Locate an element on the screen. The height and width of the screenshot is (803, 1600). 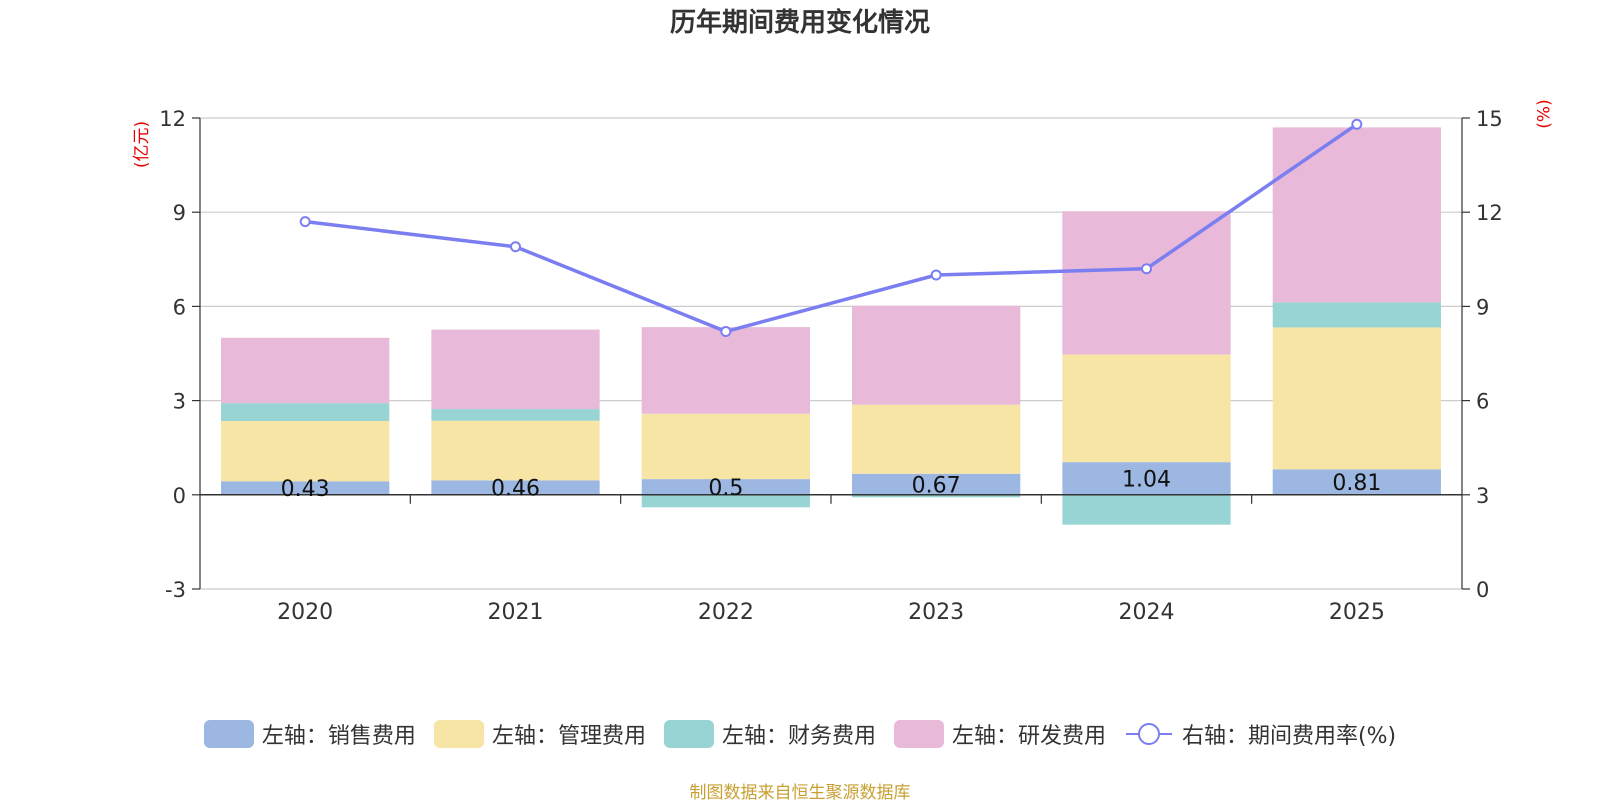
expense-rate-point-2020 is located at coordinates (305, 222).